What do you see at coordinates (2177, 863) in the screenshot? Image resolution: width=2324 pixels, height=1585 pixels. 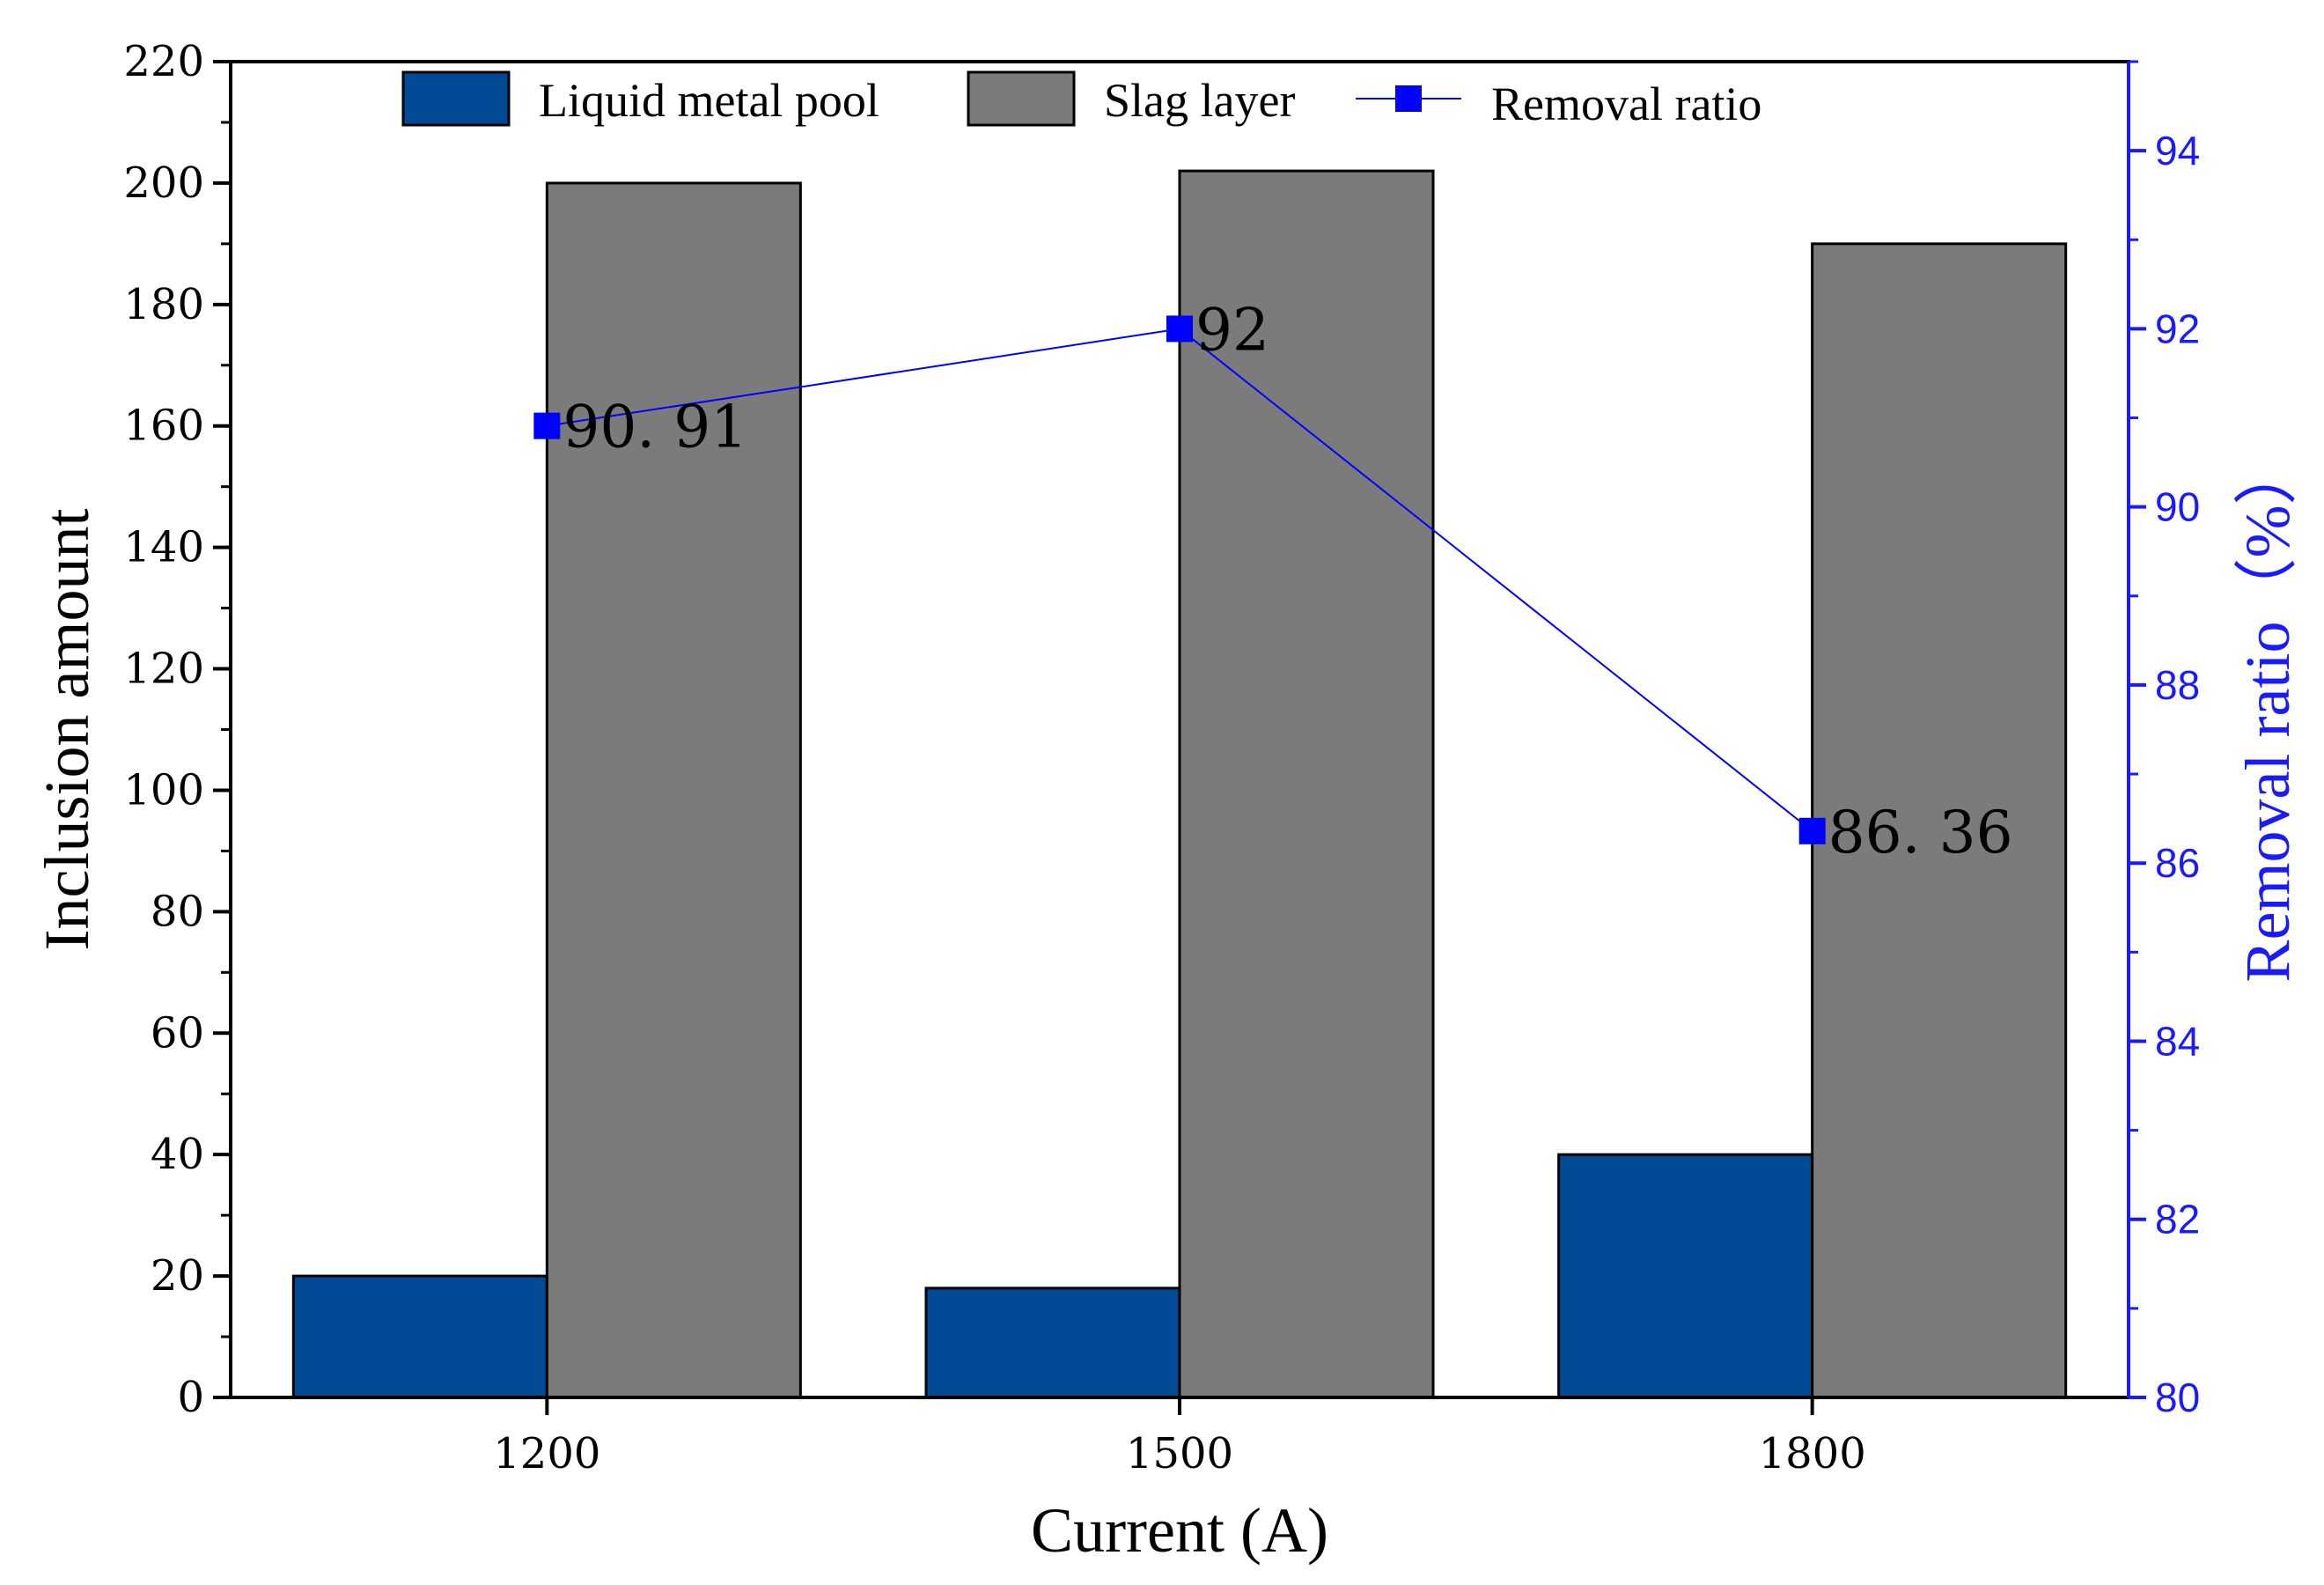 I see `y-right-tick-label: 86` at bounding box center [2177, 863].